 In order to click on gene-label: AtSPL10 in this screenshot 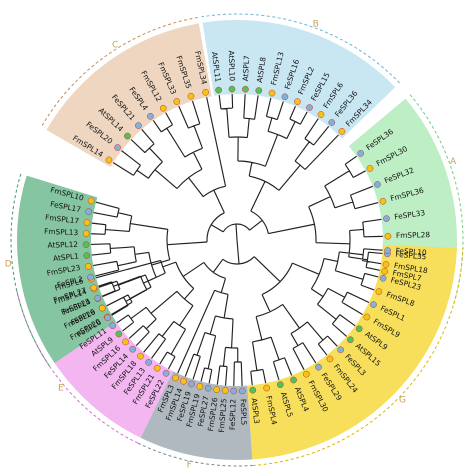, I will do `click(232, 65)`.